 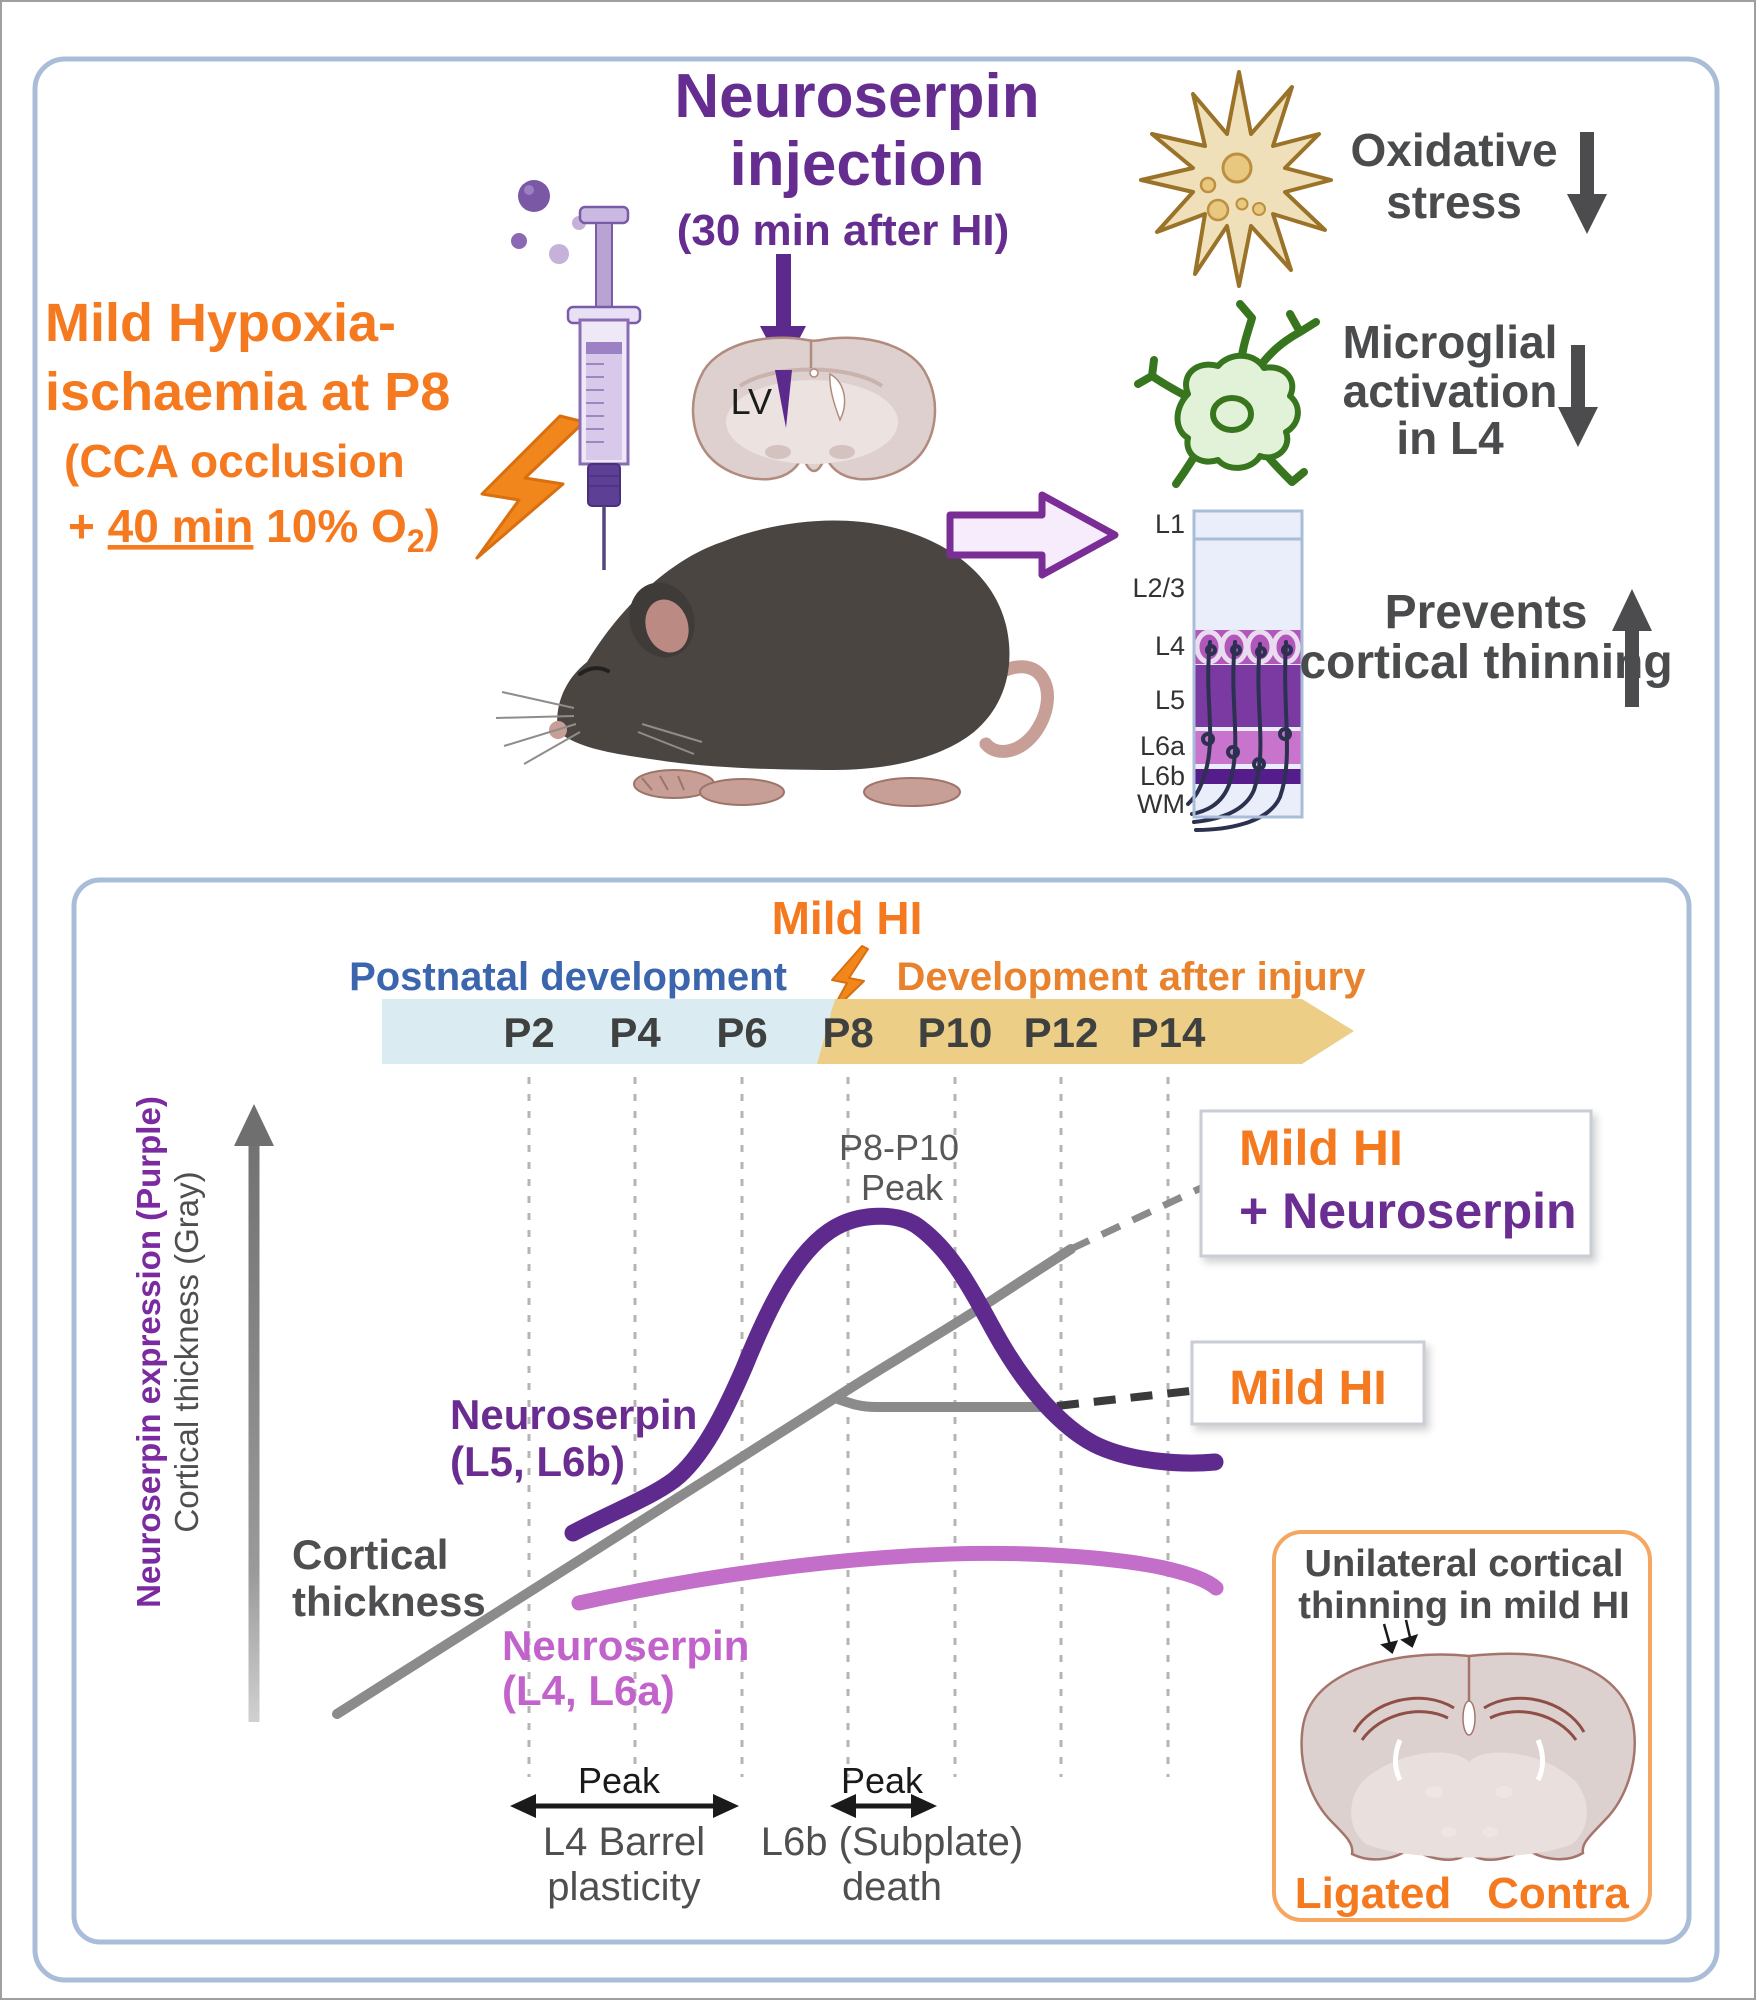 I want to click on timeline-lightning-icon, so click(x=849, y=980).